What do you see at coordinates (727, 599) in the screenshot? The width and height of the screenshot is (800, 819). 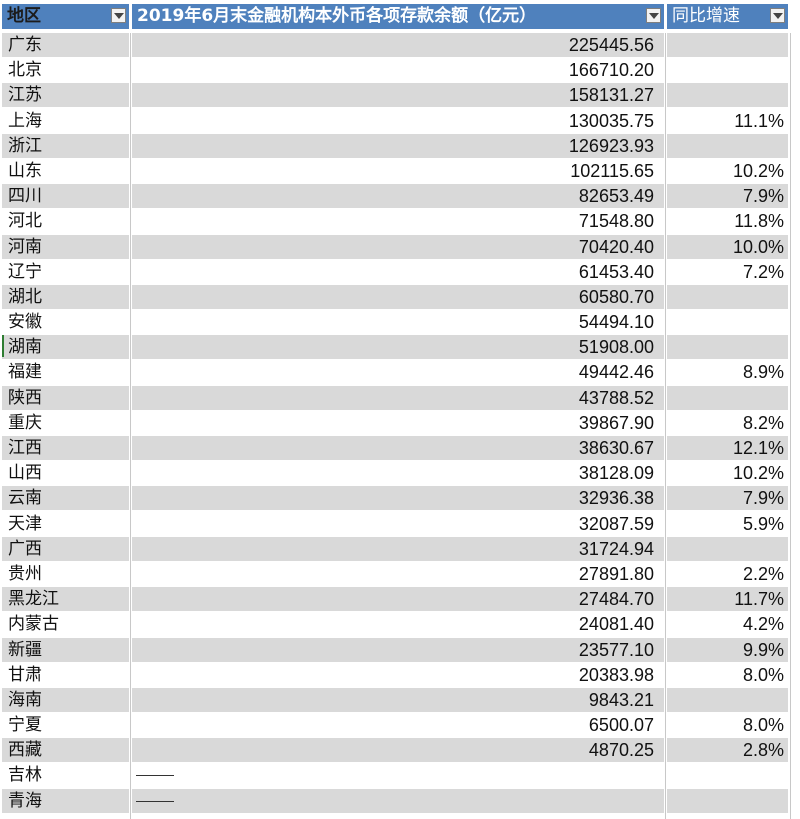 I see `growth-cell: 11.7%` at bounding box center [727, 599].